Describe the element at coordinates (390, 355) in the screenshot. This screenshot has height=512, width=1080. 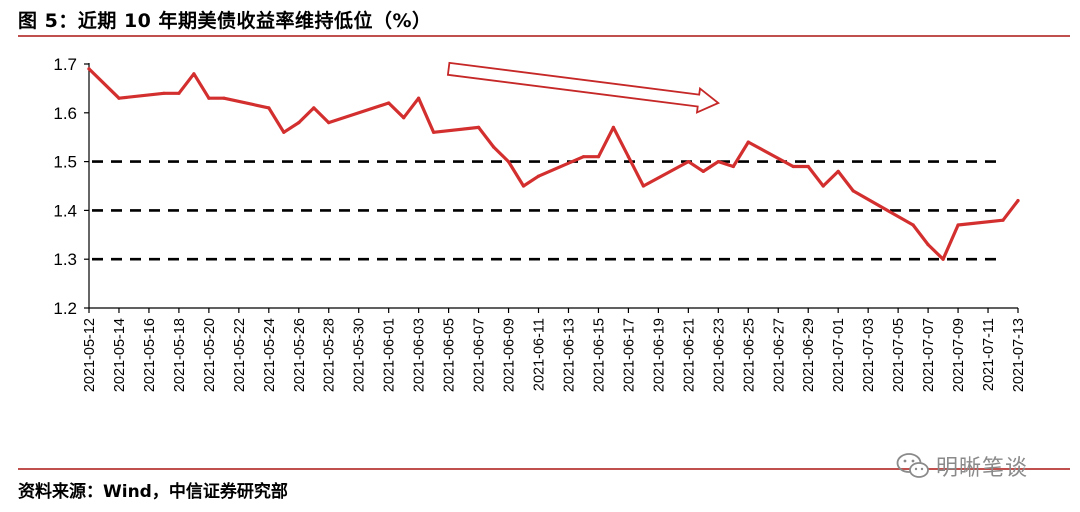
I see `x-tick-label: 2021-06-01` at that location.